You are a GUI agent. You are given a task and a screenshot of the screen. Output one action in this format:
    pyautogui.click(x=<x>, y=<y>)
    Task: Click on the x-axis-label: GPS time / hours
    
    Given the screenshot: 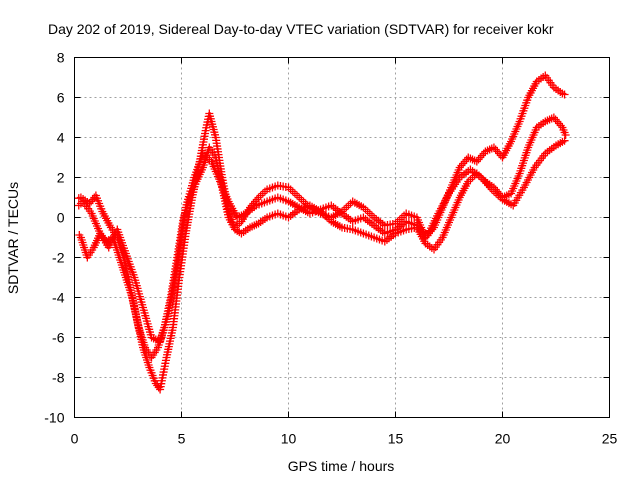 What is the action you would take?
    pyautogui.click(x=341, y=466)
    